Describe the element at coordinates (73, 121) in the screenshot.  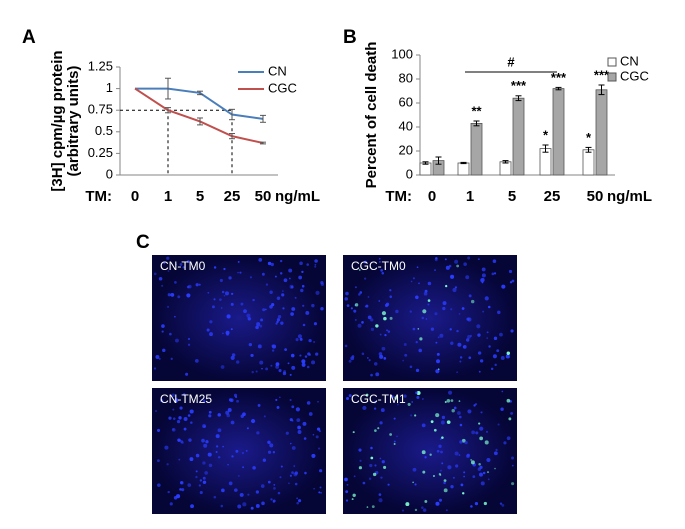
I see `y-axis-label: (arbitrary units)` at that location.